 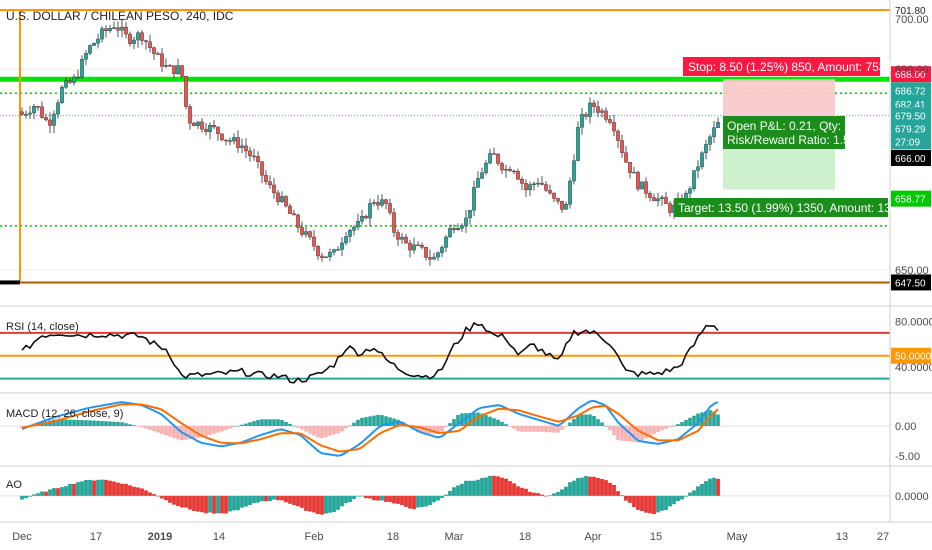 I want to click on price-tag-label: 679.50, so click(x=910, y=116).